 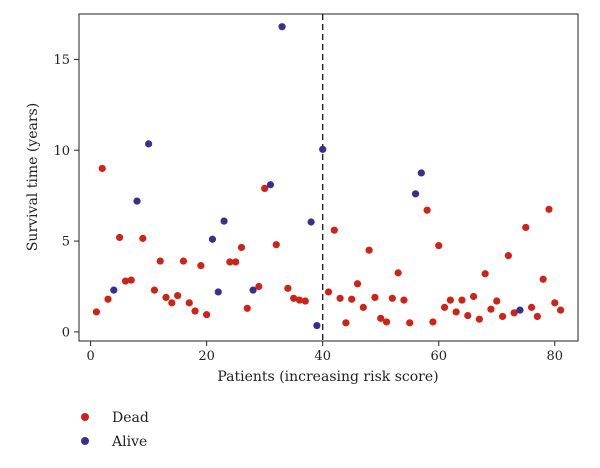 I want to click on legend-dead-label: Dead, so click(x=130, y=418).